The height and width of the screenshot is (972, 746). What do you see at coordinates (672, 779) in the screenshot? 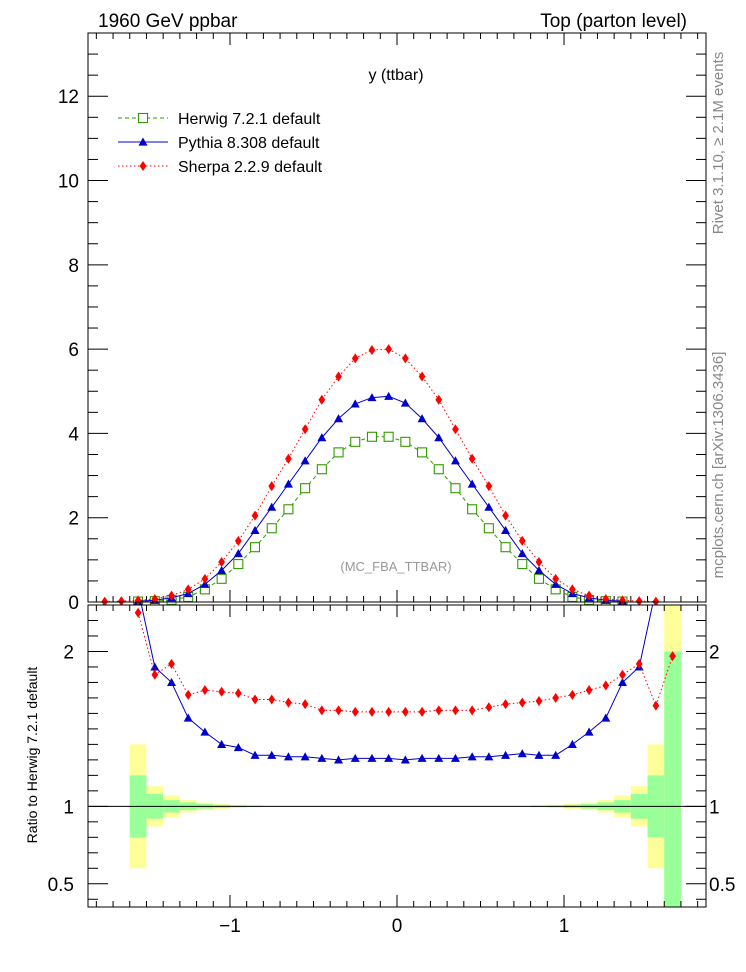
I see `band-green` at bounding box center [672, 779].